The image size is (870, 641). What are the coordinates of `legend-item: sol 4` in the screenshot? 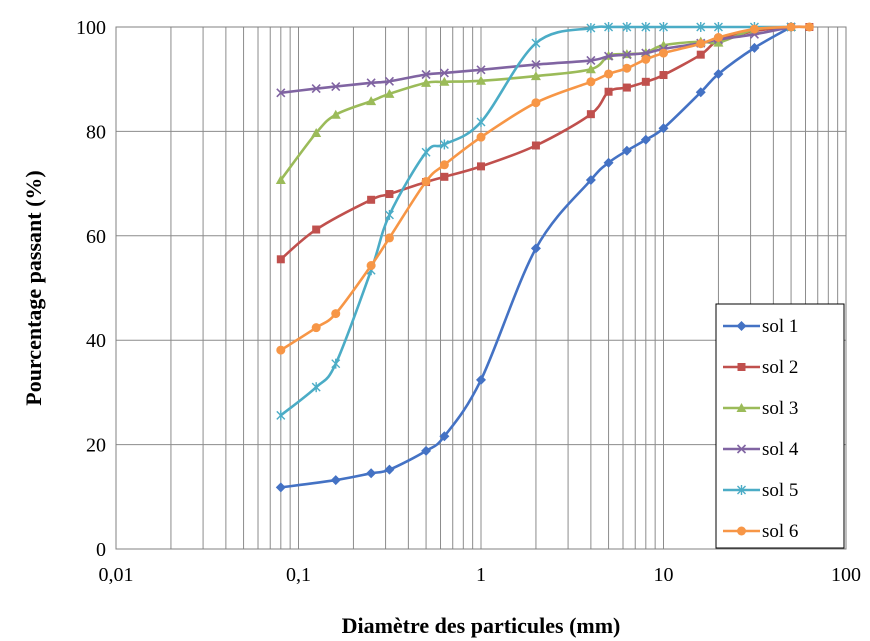 It's located at (761, 449).